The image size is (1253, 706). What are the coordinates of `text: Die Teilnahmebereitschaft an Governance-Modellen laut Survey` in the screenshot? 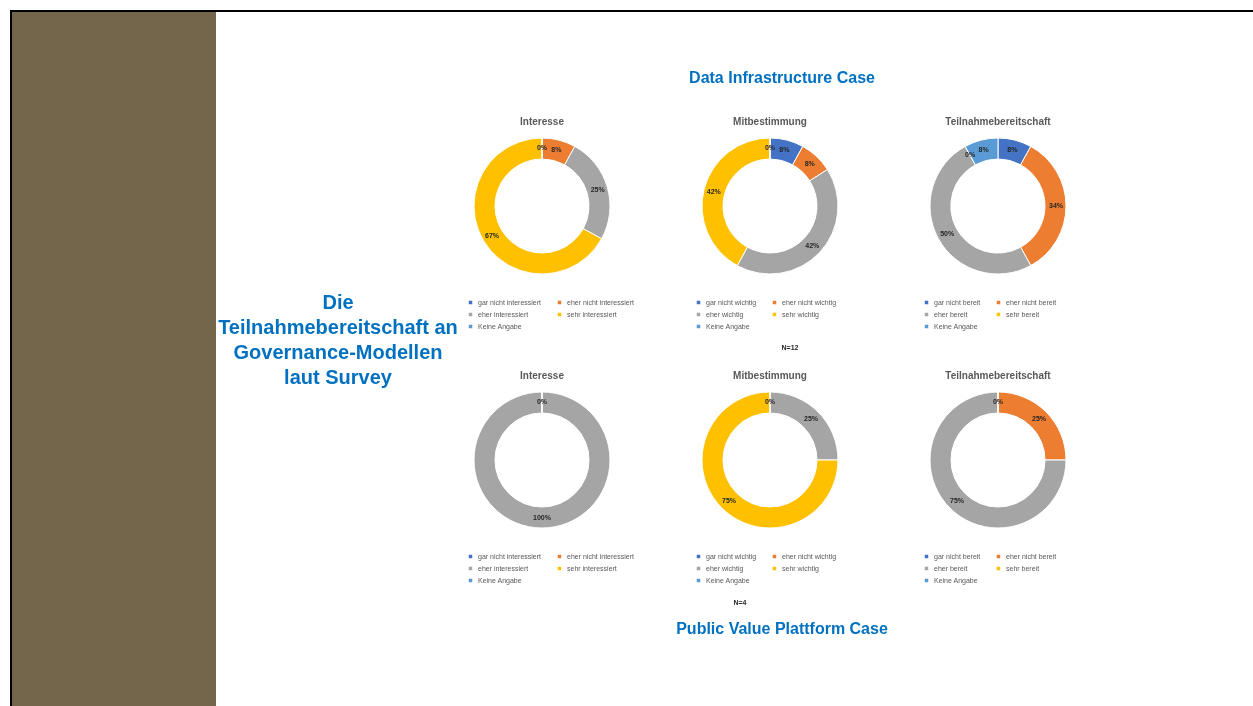 It's located at (338, 340).